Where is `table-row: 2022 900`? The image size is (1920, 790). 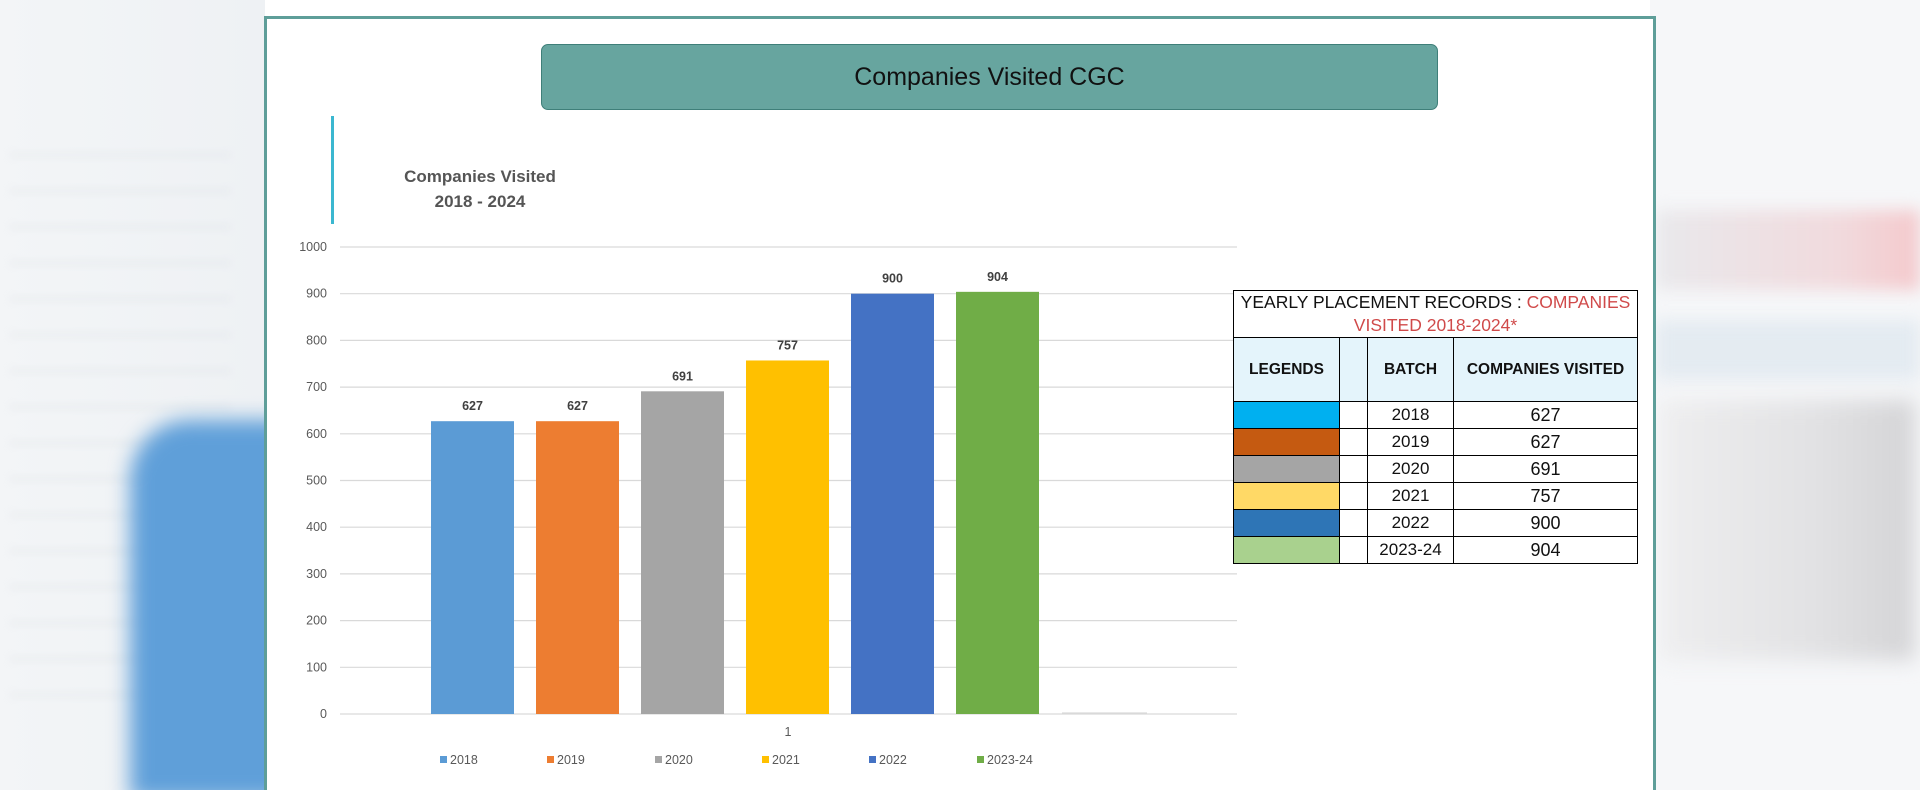 table-row: 2022 900 is located at coordinates (1435, 523).